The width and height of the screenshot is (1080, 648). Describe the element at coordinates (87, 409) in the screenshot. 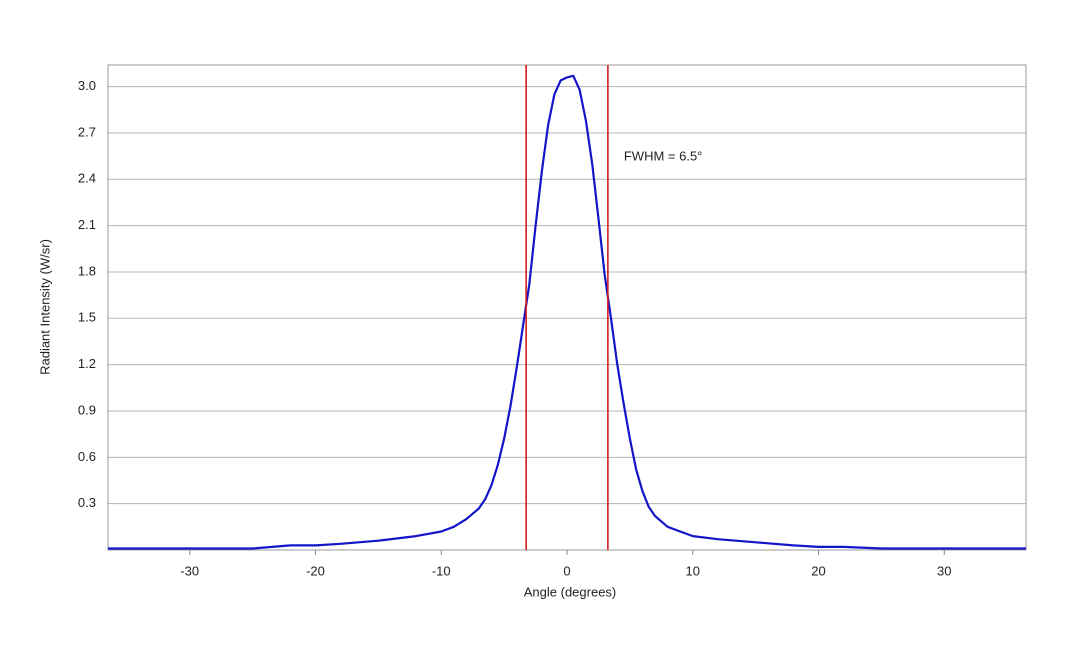

I see `y-tick-label: 0.9` at that location.